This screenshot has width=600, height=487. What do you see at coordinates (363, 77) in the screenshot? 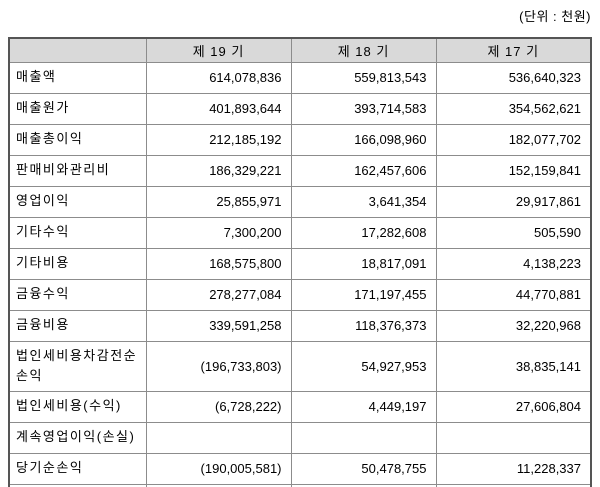
I see `table-cell: 559,813,543` at bounding box center [363, 77].